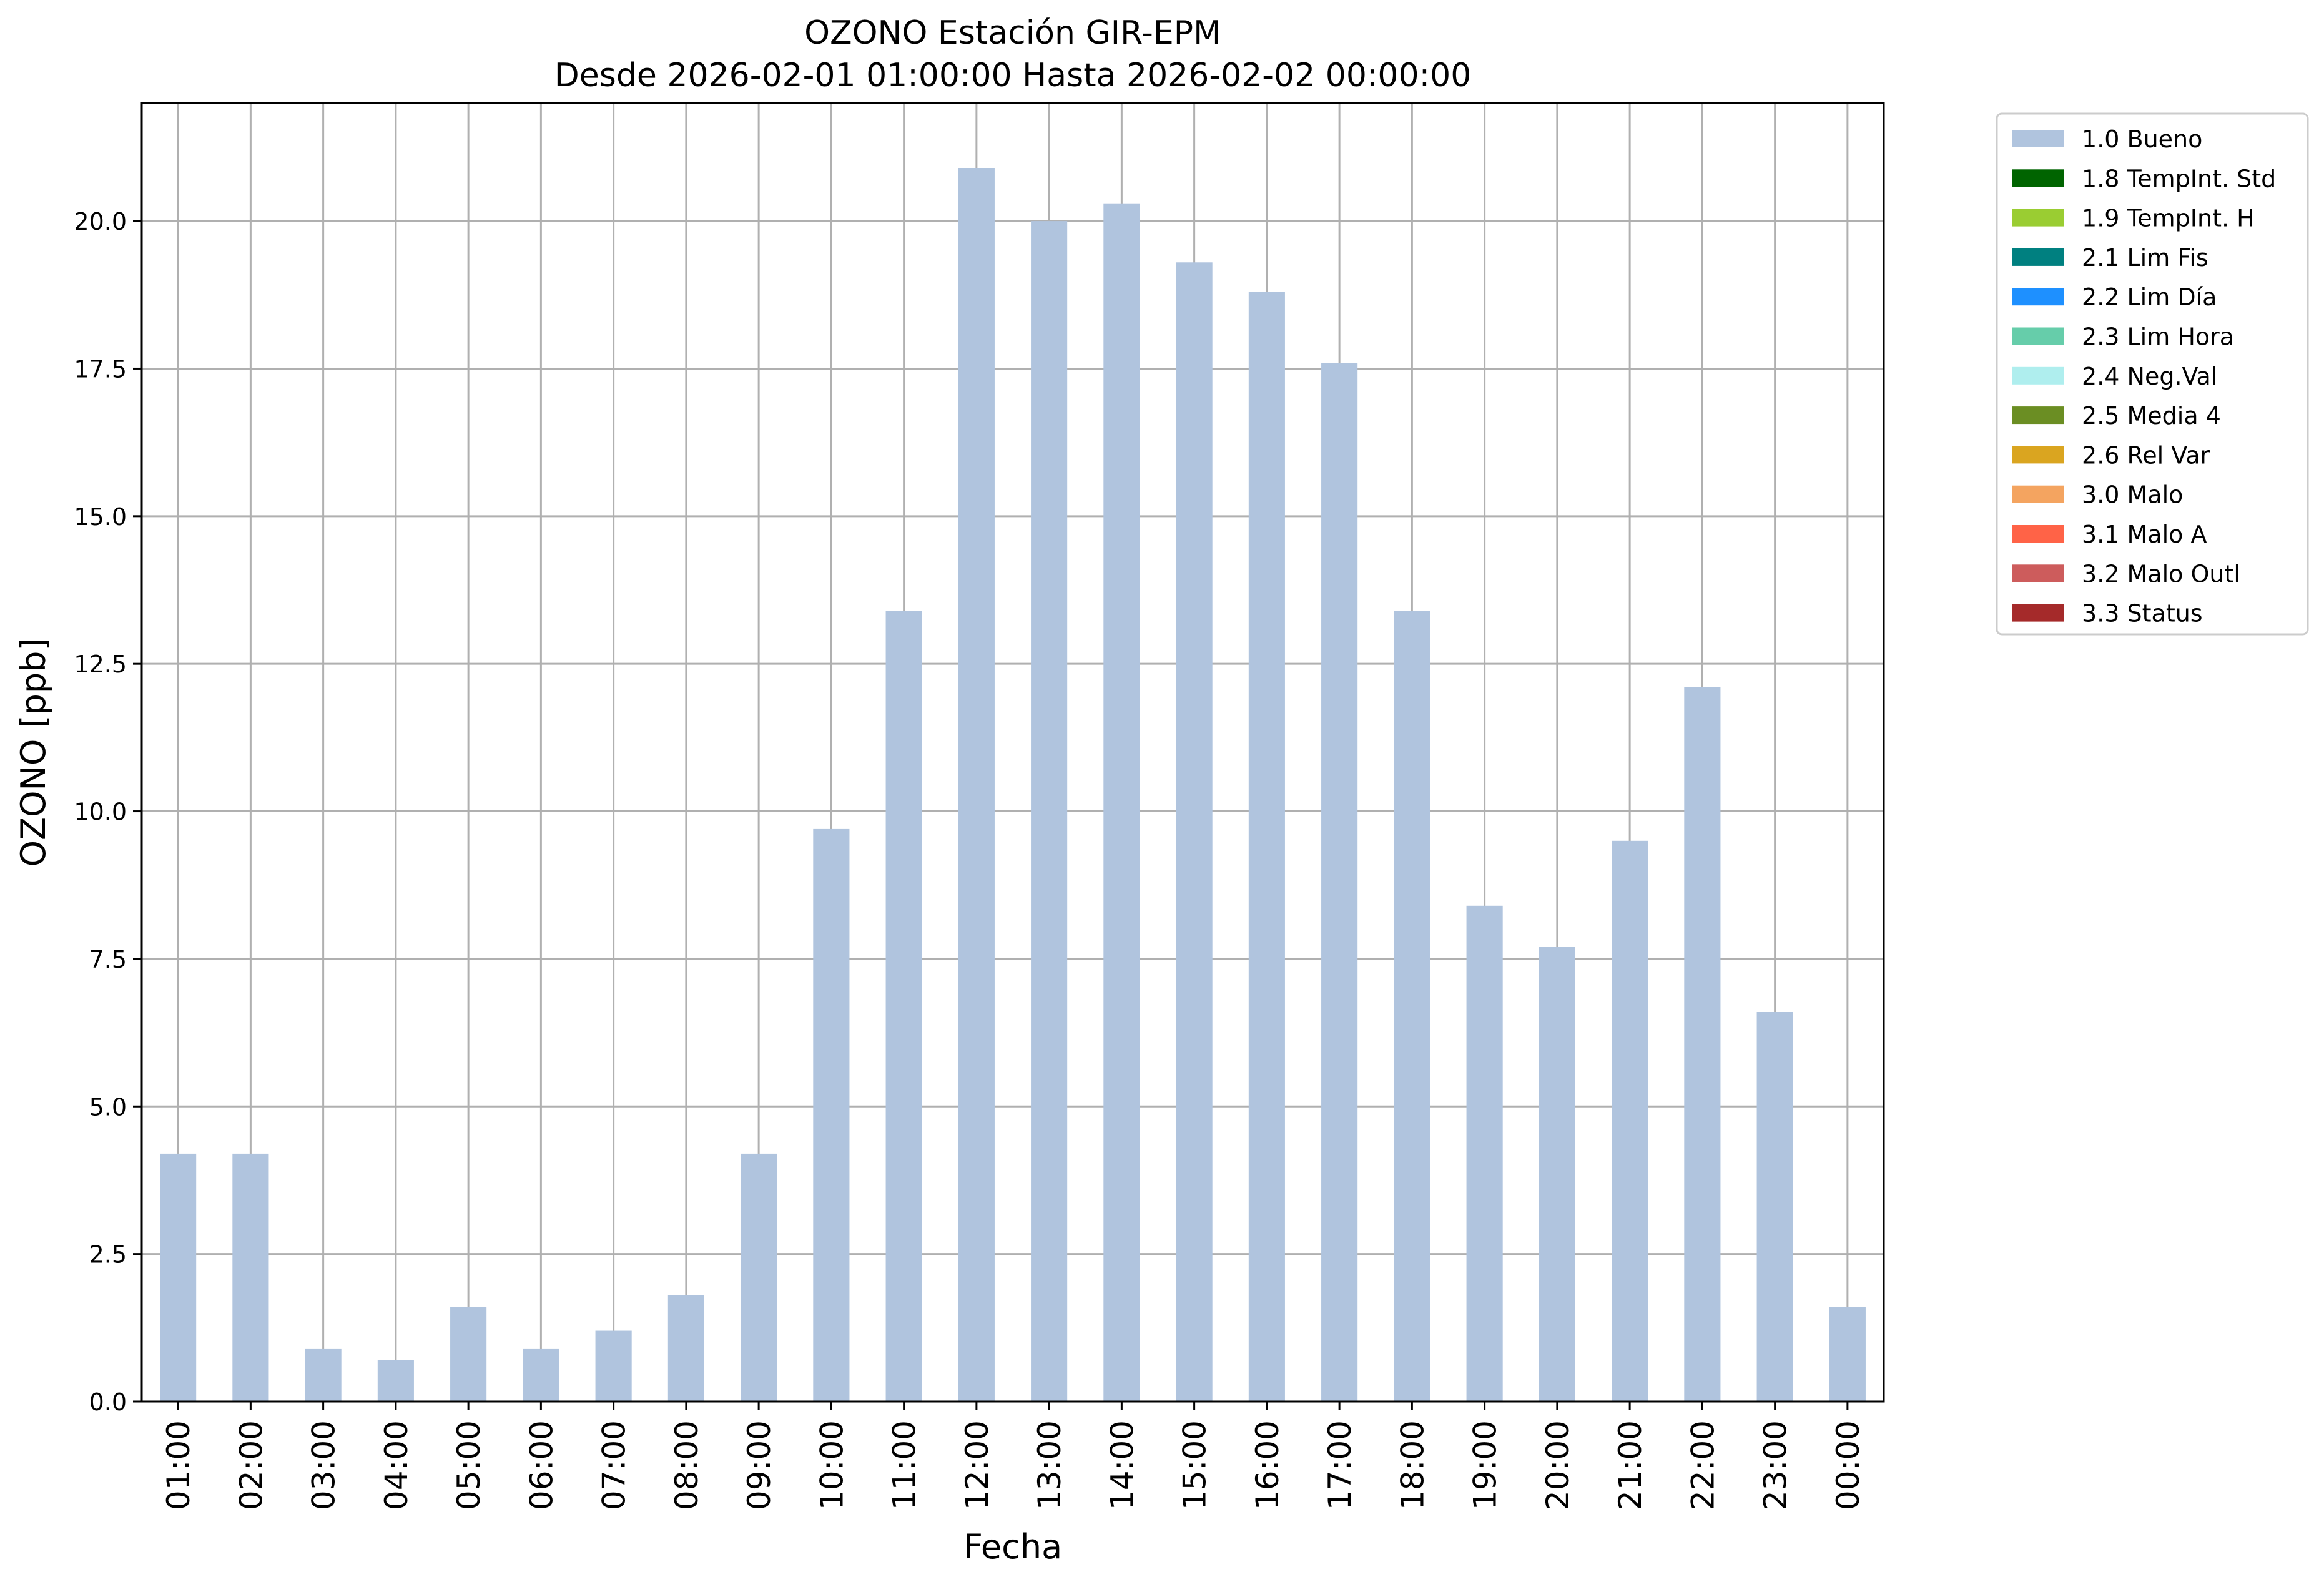 Image resolution: width=2324 pixels, height=1582 pixels. I want to click on y-tick-label: 20.0, so click(100, 221).